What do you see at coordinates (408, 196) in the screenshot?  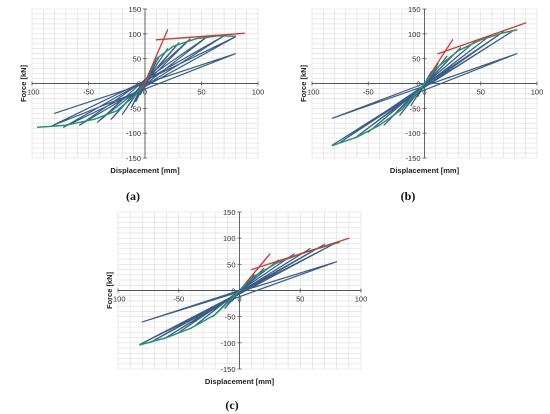 I see `panel-caption: (b)` at bounding box center [408, 196].